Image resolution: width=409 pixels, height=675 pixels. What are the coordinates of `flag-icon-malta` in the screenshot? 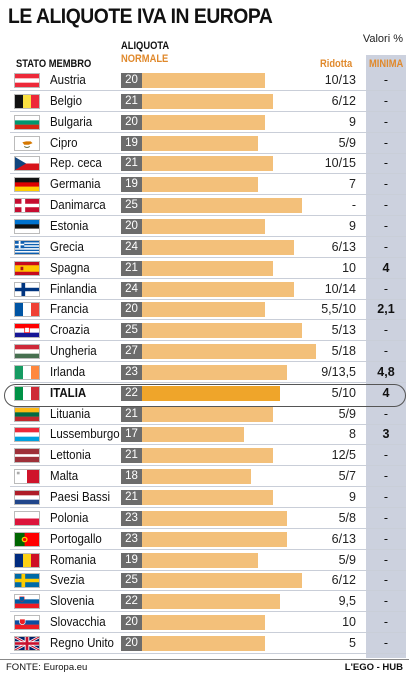 It's located at (27, 477).